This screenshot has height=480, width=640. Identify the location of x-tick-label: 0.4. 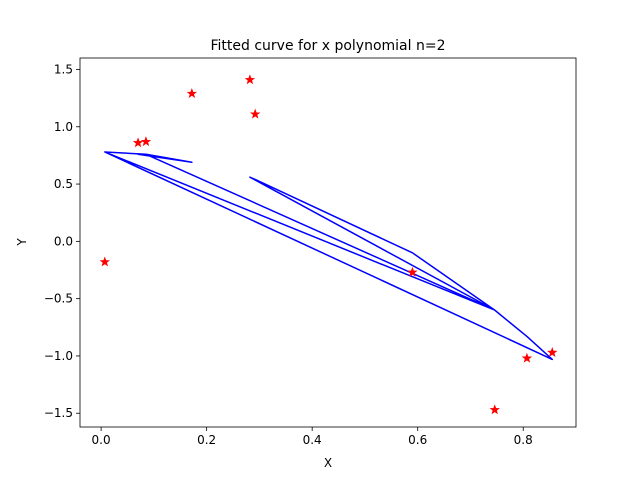
(312, 440).